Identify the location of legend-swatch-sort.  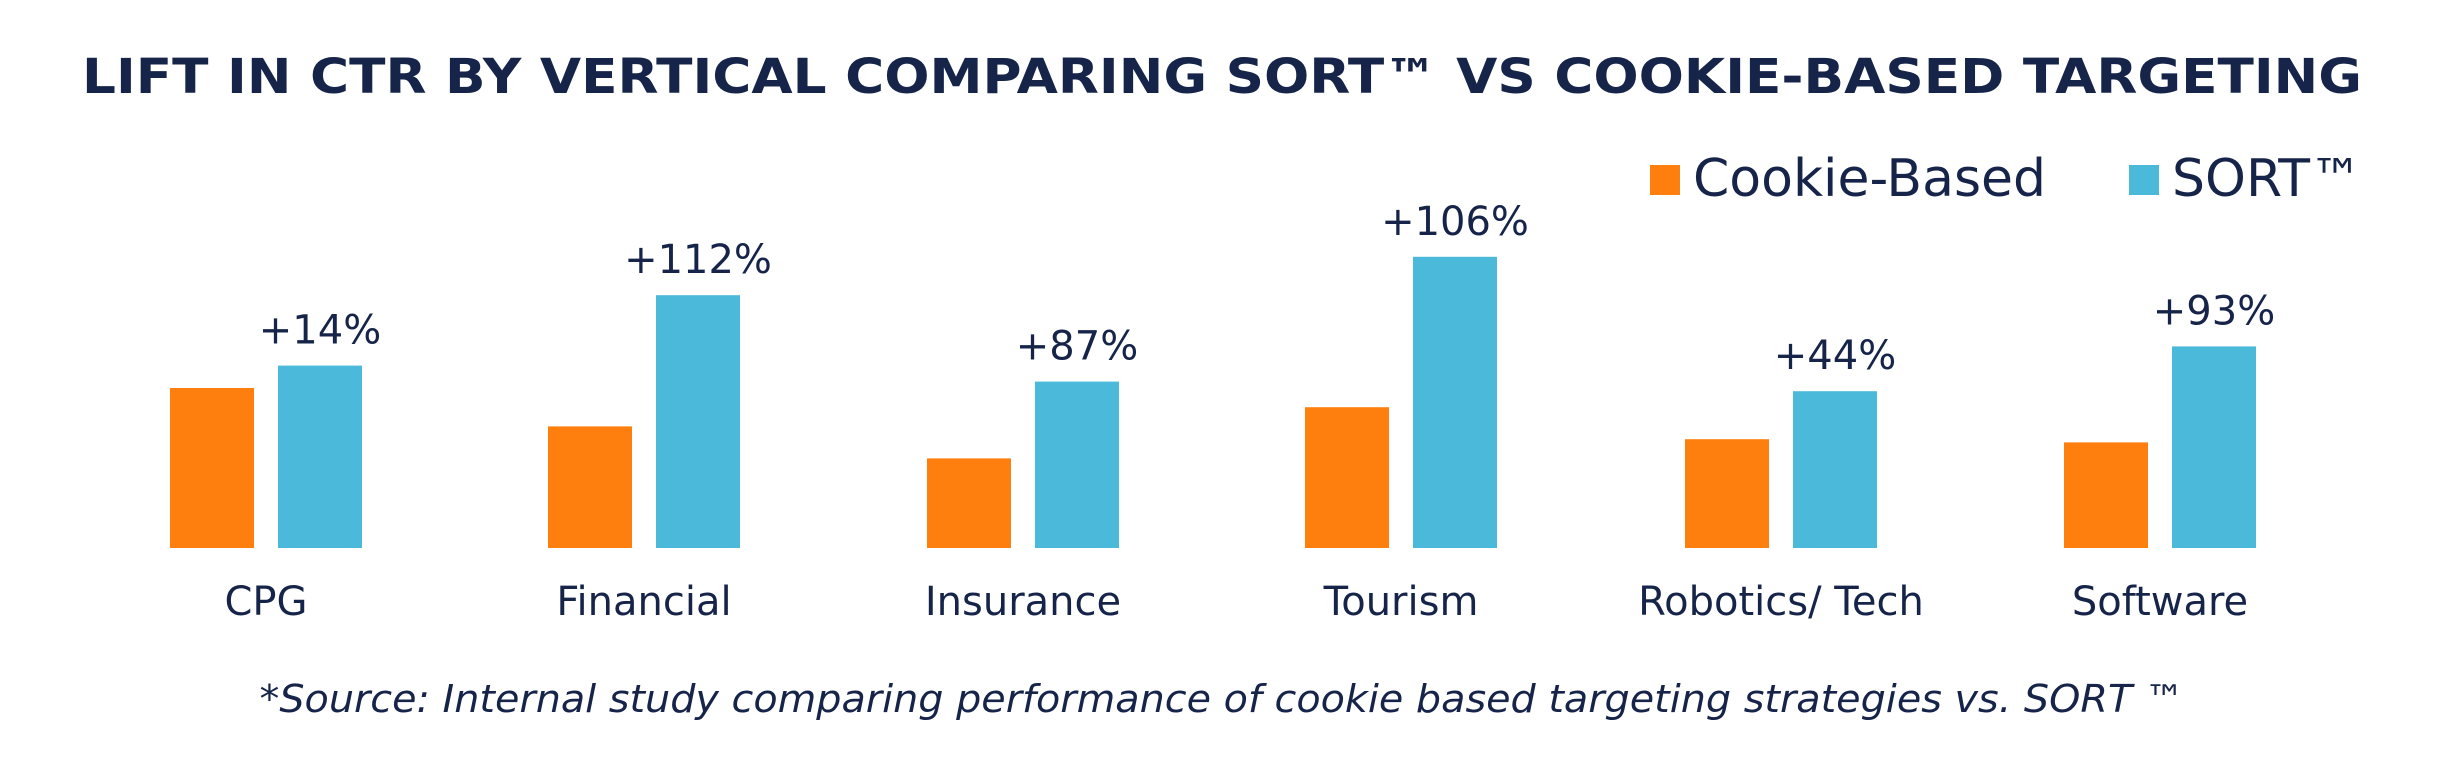
(2144, 180).